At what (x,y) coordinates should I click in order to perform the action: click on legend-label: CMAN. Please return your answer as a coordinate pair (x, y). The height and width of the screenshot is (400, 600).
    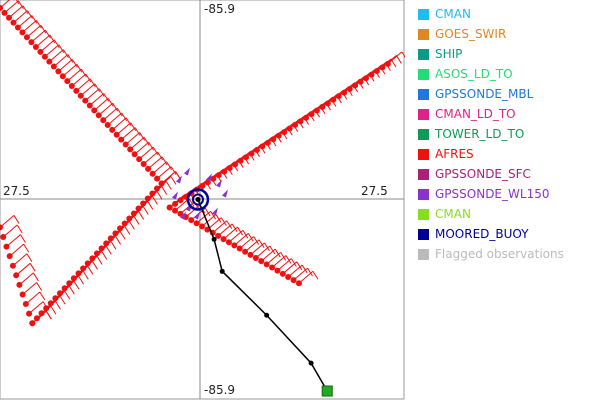
    Looking at the image, I should click on (453, 214).